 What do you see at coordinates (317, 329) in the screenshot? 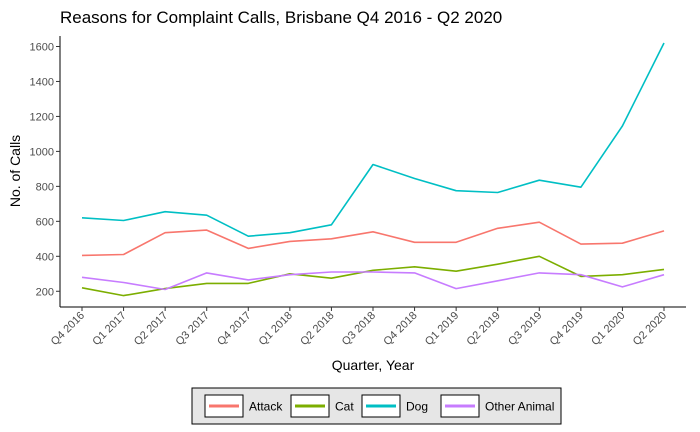
I see `x-tick-label: Q2 2018` at bounding box center [317, 329].